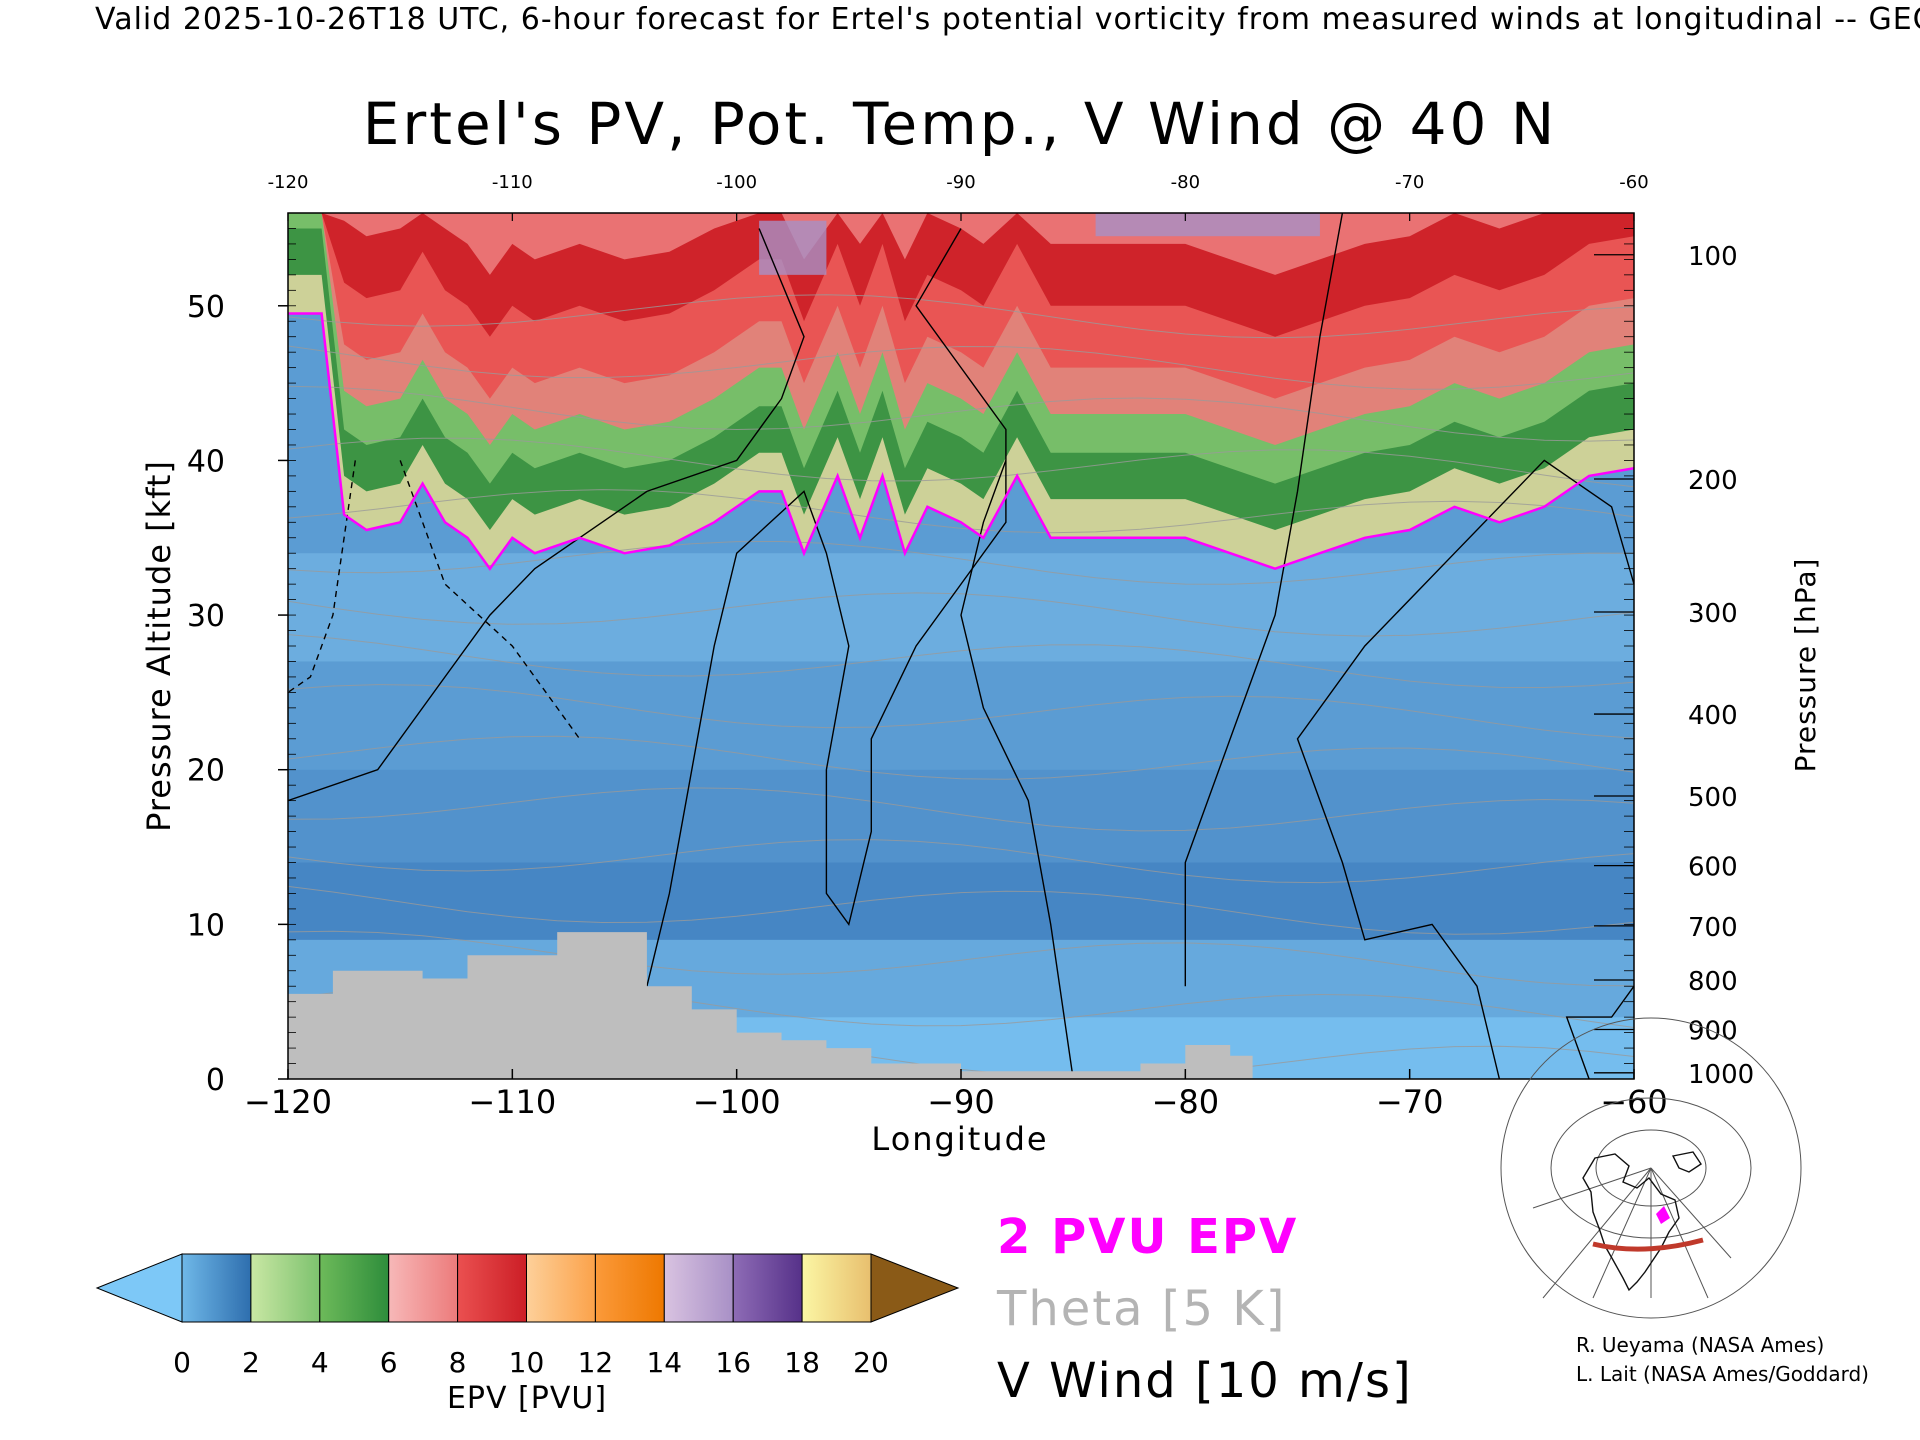  Describe the element at coordinates (1713, 716) in the screenshot. I see `pressure-tick-label: 400` at that location.